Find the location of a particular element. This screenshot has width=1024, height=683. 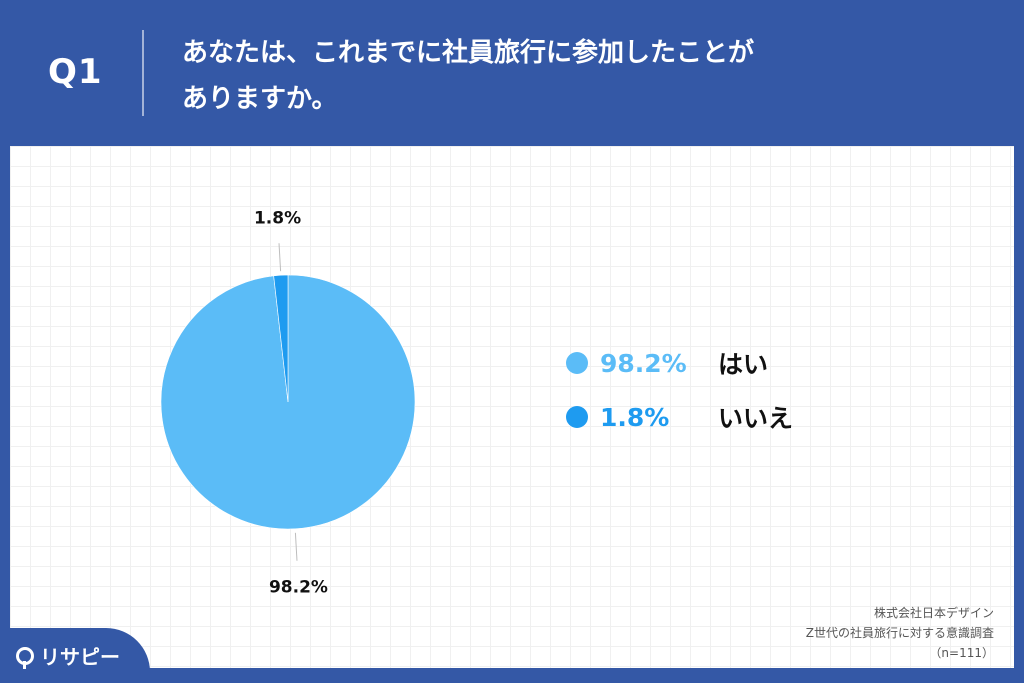

legend: 98.2% はい 1.8% いいえ is located at coordinates (679, 390).